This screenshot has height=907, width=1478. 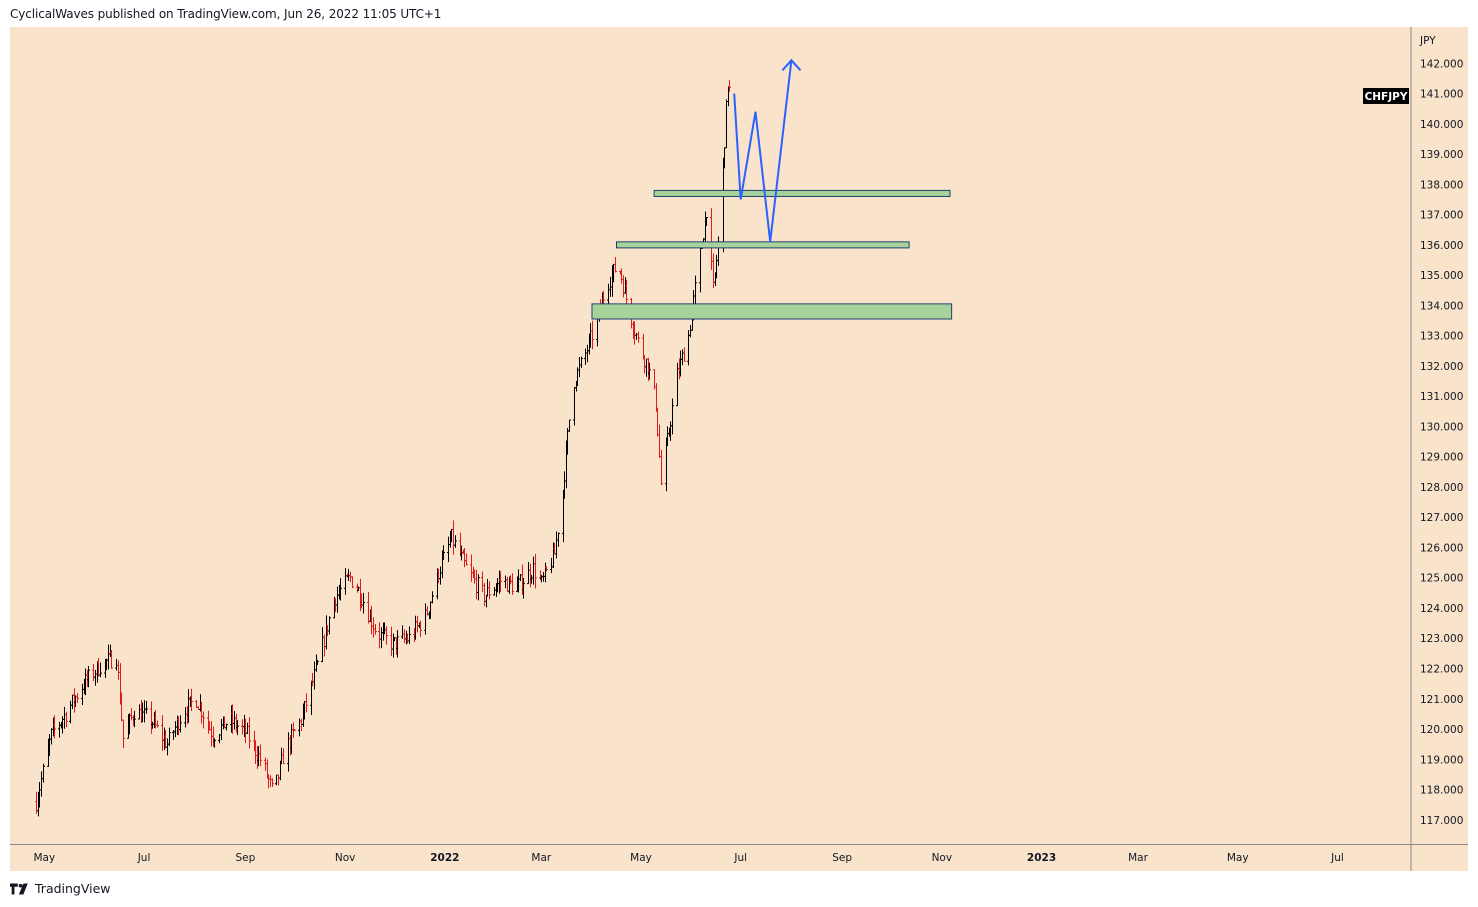 I want to click on price-tick-label: 140.000, so click(x=1441, y=125).